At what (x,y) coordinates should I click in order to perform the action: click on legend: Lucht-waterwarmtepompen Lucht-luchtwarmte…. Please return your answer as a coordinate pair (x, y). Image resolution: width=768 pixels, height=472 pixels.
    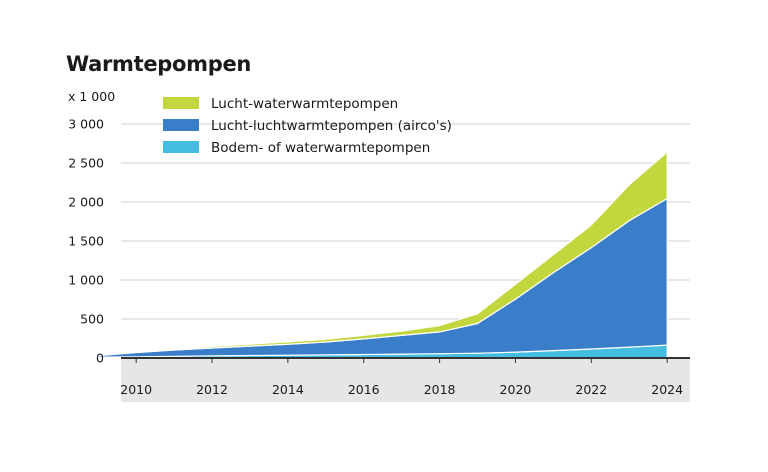
    Looking at the image, I should click on (307, 126).